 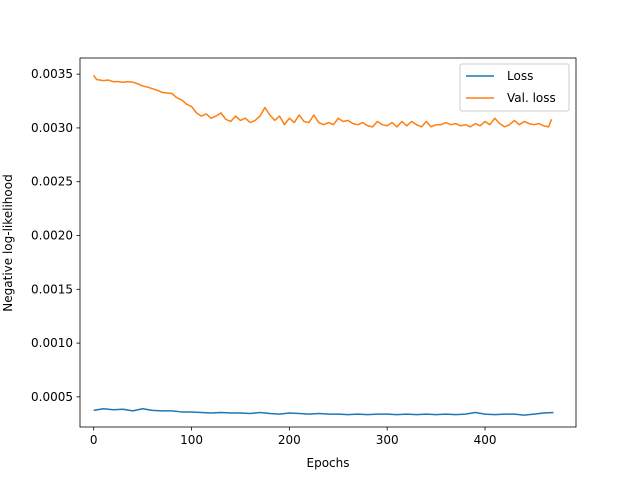 What do you see at coordinates (52, 343) in the screenshot?
I see `y-tick-label: 0.0010` at bounding box center [52, 343].